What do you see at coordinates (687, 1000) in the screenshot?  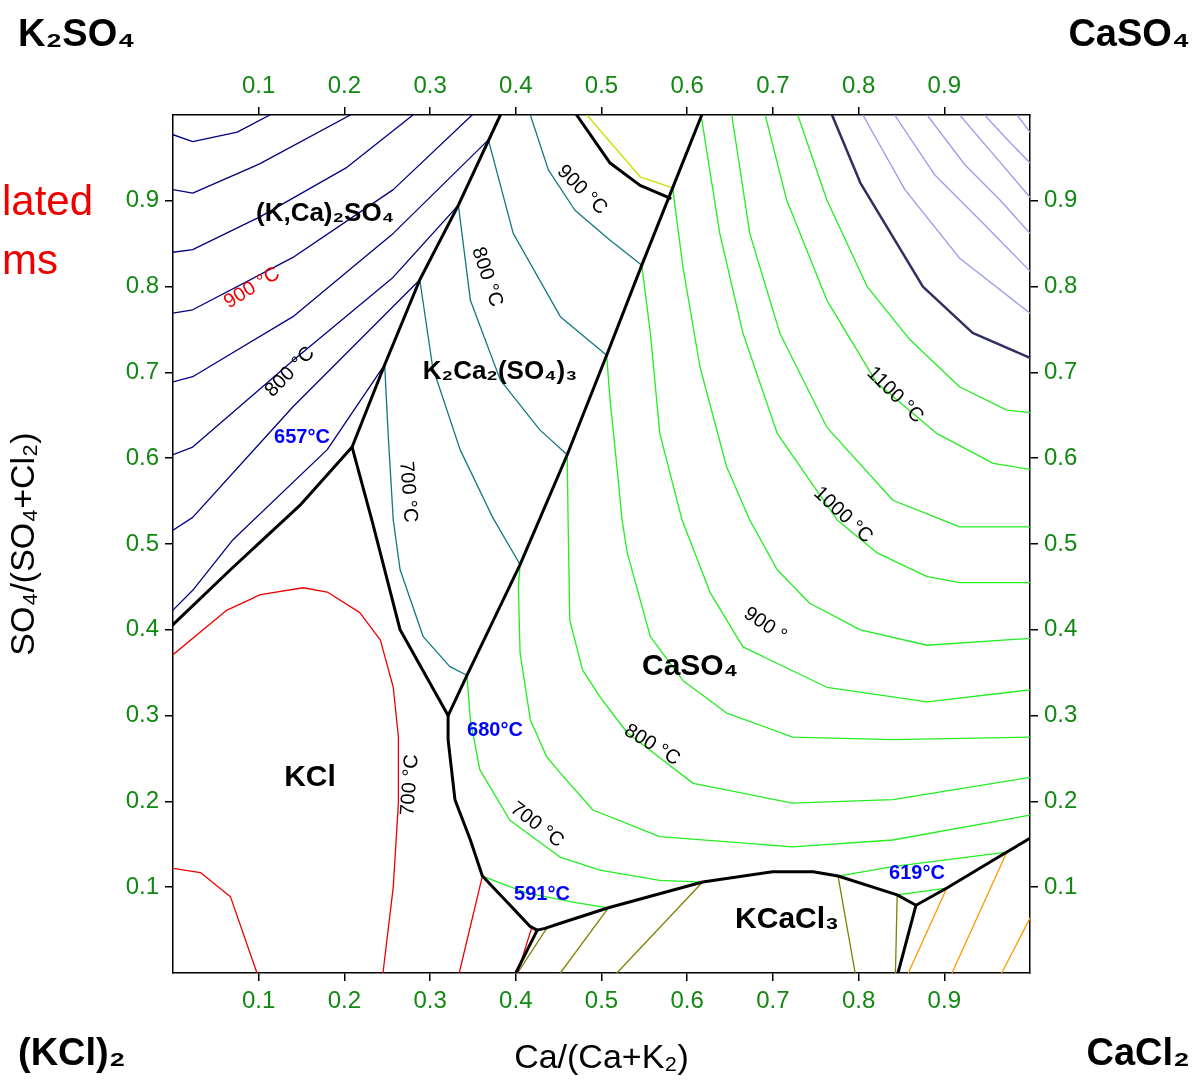 I see `x-tick-label: 0.6` at bounding box center [687, 1000].